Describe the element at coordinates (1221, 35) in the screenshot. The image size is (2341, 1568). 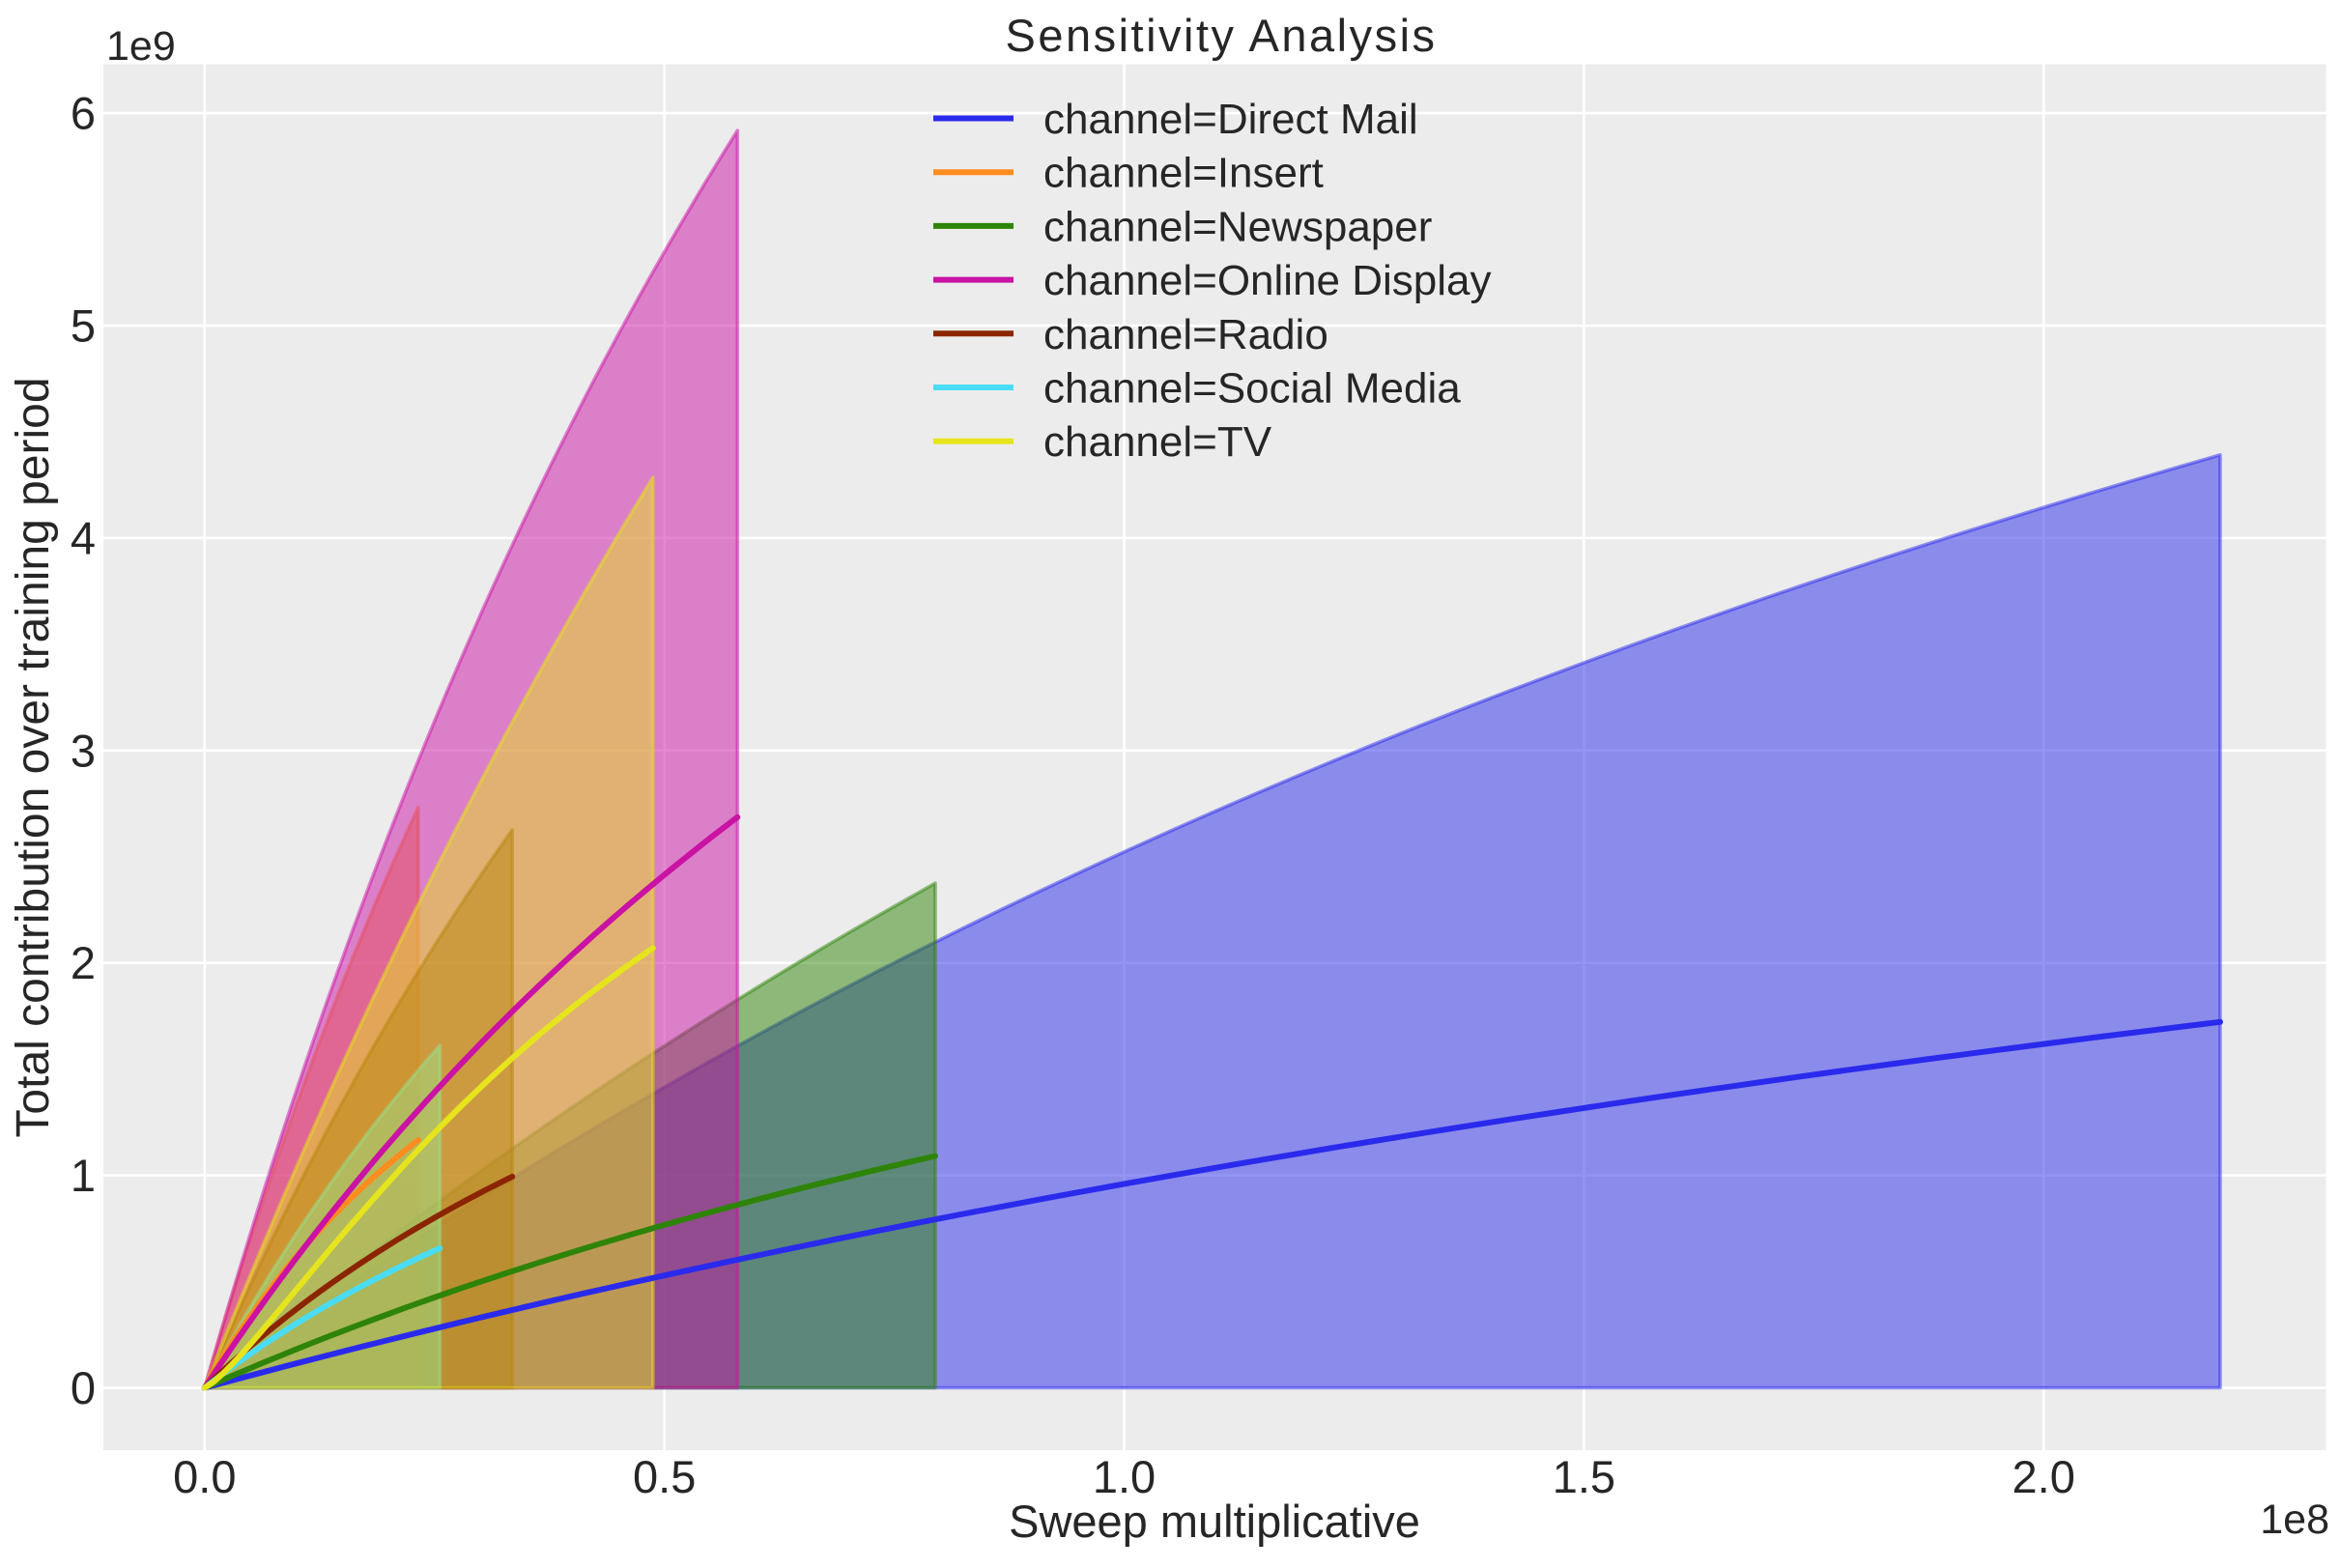
I see `svg-text: Sensitivity Analysis` at that location.